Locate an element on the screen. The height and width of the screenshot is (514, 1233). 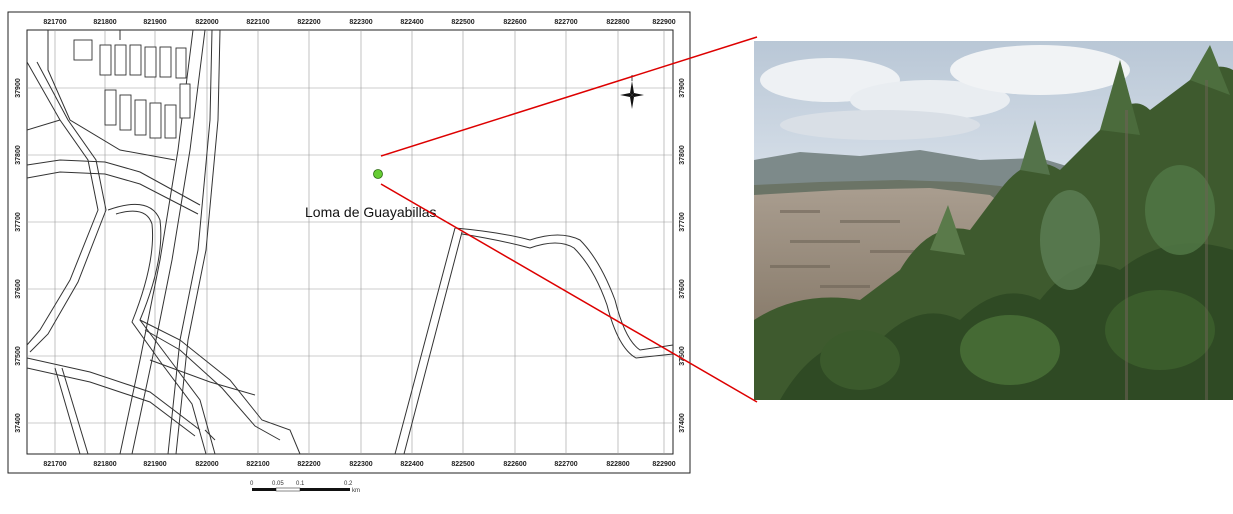
compass-rose-icon is located at coordinates (632, 92).